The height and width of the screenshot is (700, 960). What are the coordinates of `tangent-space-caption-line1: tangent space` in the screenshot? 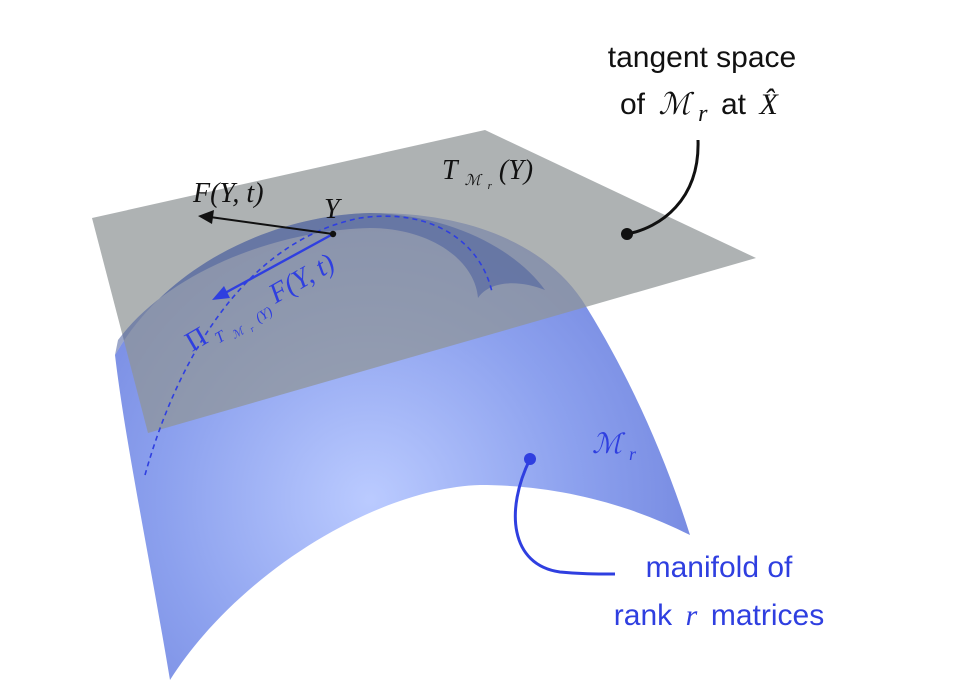 It's located at (702, 57).